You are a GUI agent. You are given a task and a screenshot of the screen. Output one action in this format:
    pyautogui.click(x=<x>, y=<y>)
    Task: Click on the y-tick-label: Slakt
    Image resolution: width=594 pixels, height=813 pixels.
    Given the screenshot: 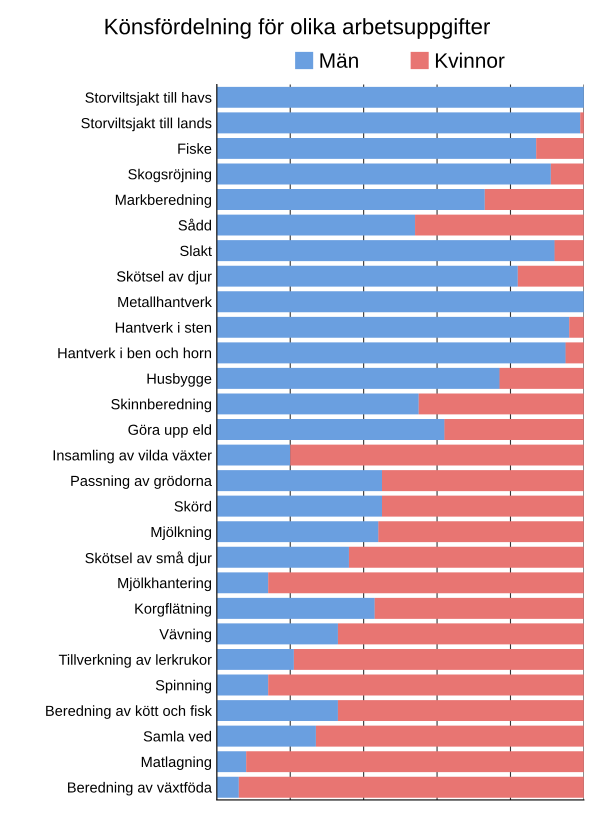 What is the action you would take?
    pyautogui.click(x=196, y=250)
    